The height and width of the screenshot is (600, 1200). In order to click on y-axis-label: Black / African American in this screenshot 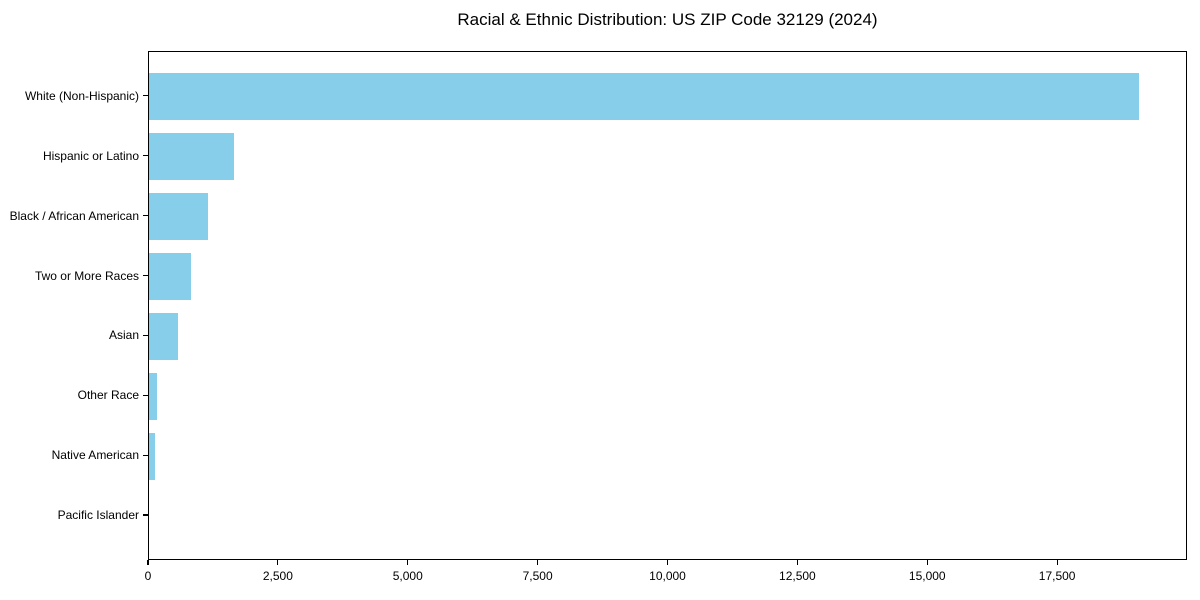, I will do `click(74, 215)`.